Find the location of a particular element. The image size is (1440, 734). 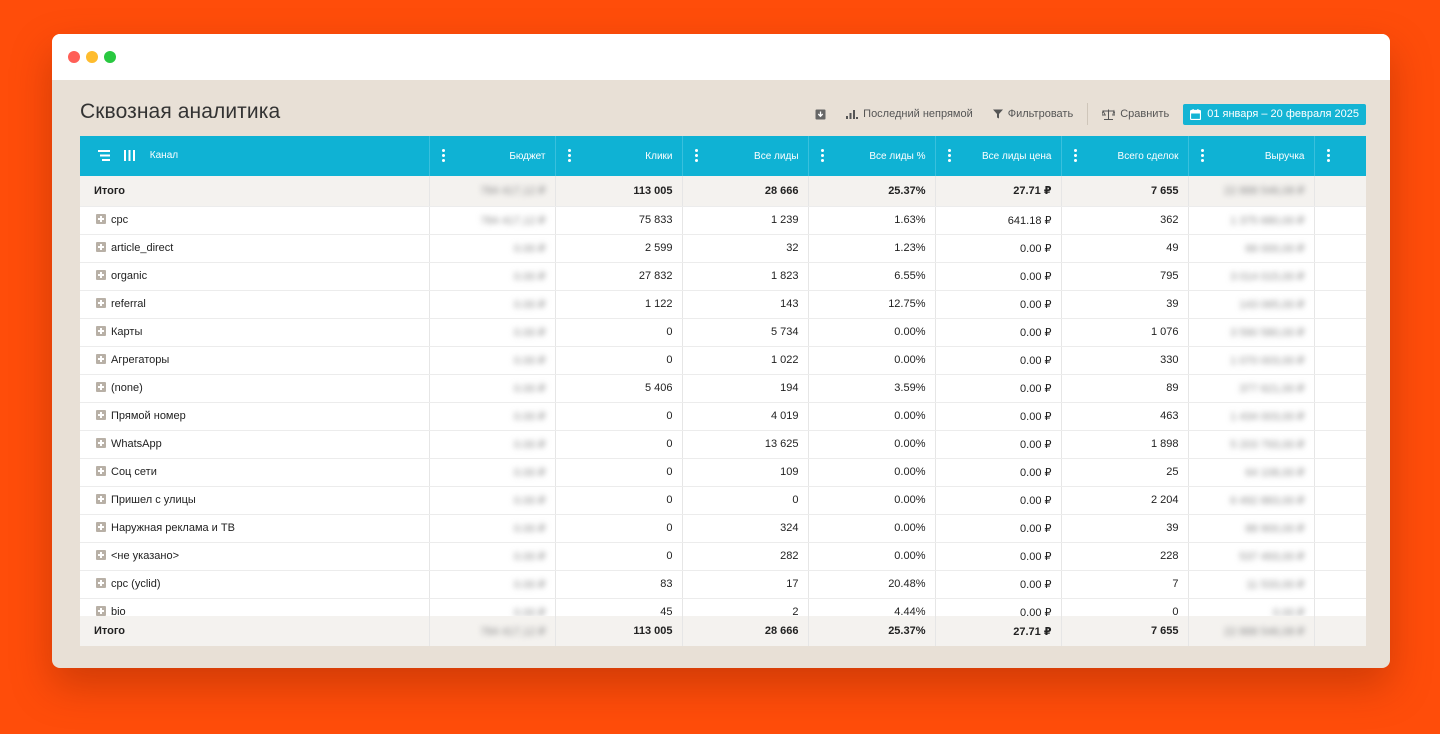

cell-revenue: 88 900,00 ₽ is located at coordinates (1251, 528).